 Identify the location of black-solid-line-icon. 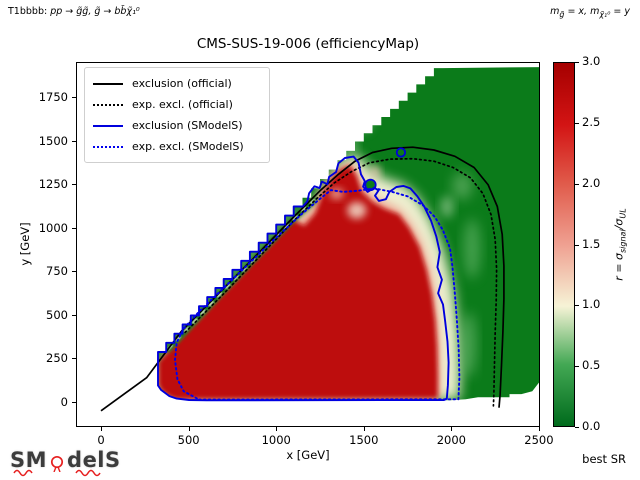
(108, 83).